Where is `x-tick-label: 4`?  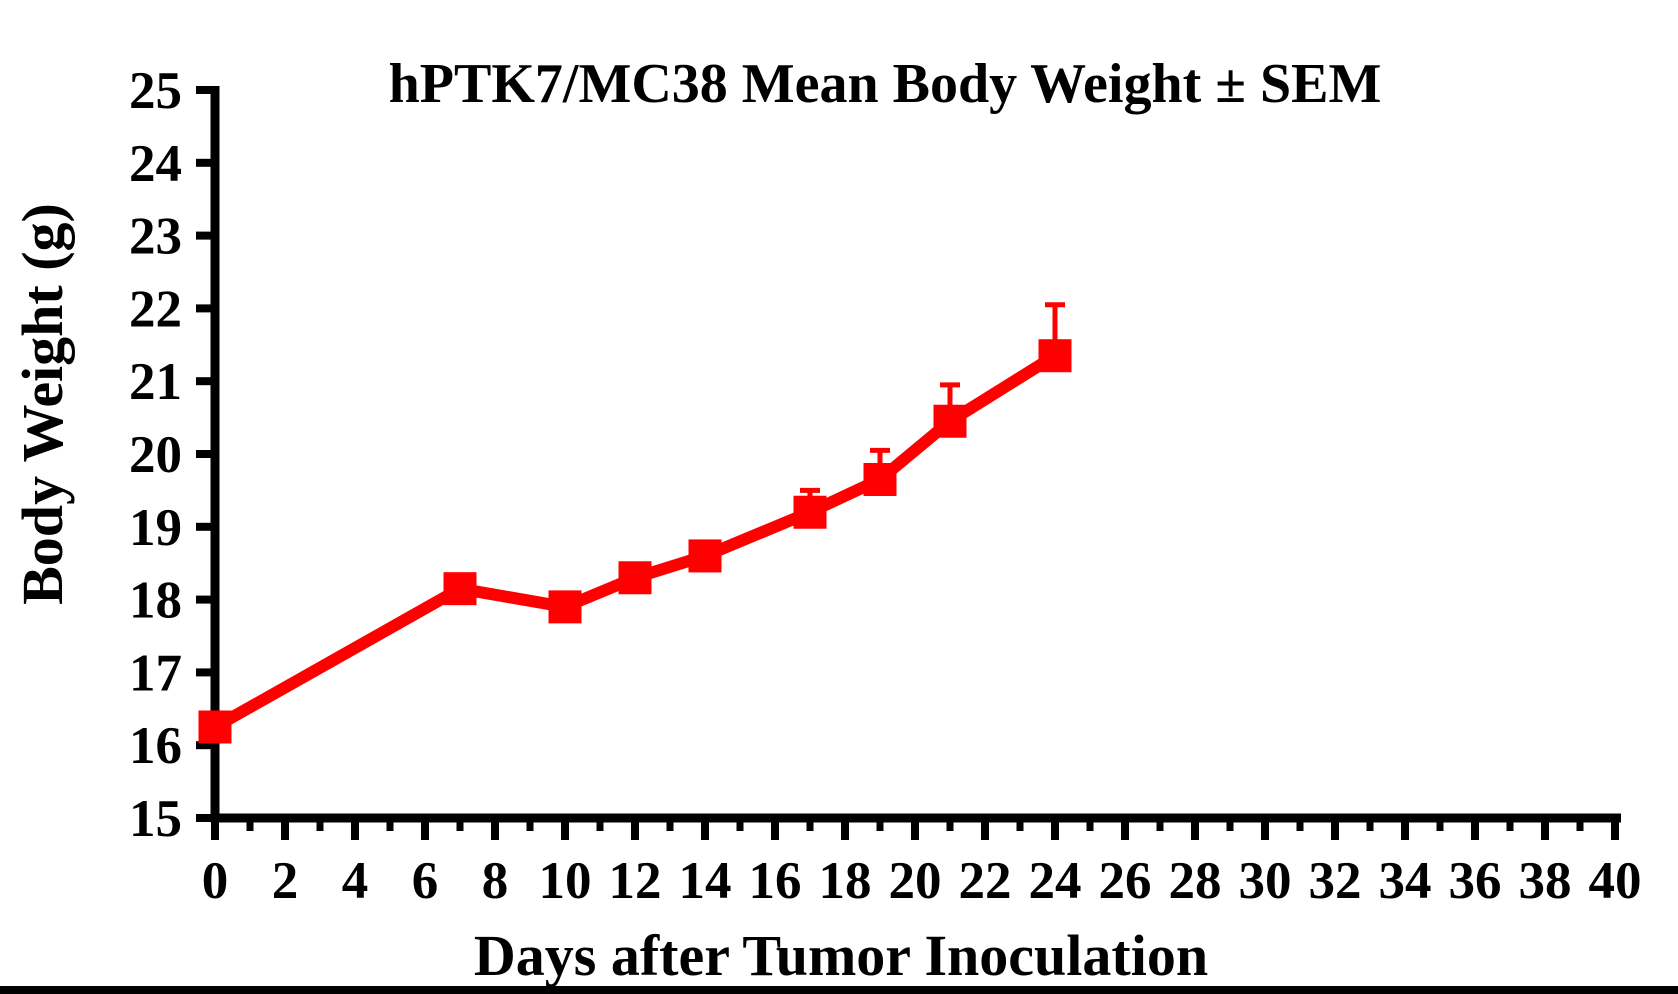
x-tick-label: 4 is located at coordinates (355, 881).